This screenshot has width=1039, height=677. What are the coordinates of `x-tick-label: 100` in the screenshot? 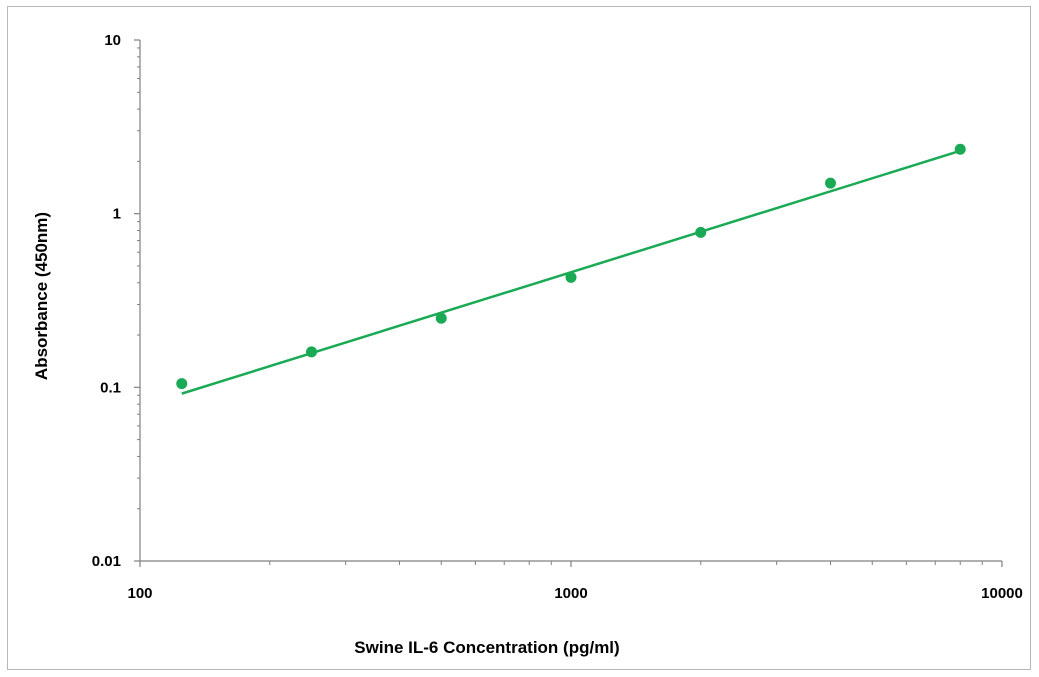 It's located at (139, 593).